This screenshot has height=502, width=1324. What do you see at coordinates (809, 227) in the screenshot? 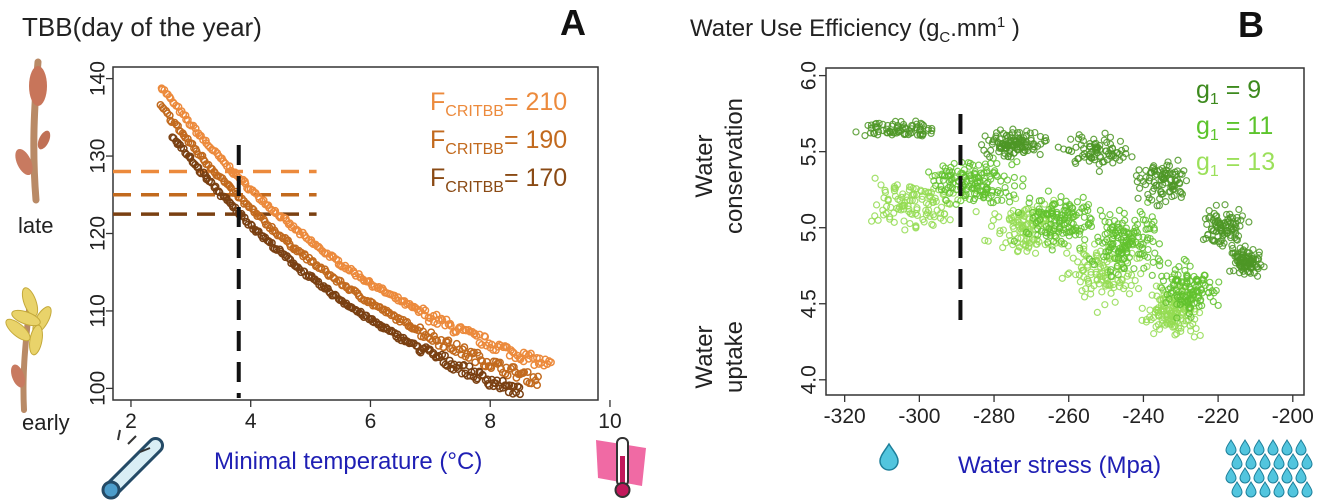
I see `y-tick-label: 5.0` at bounding box center [809, 227].